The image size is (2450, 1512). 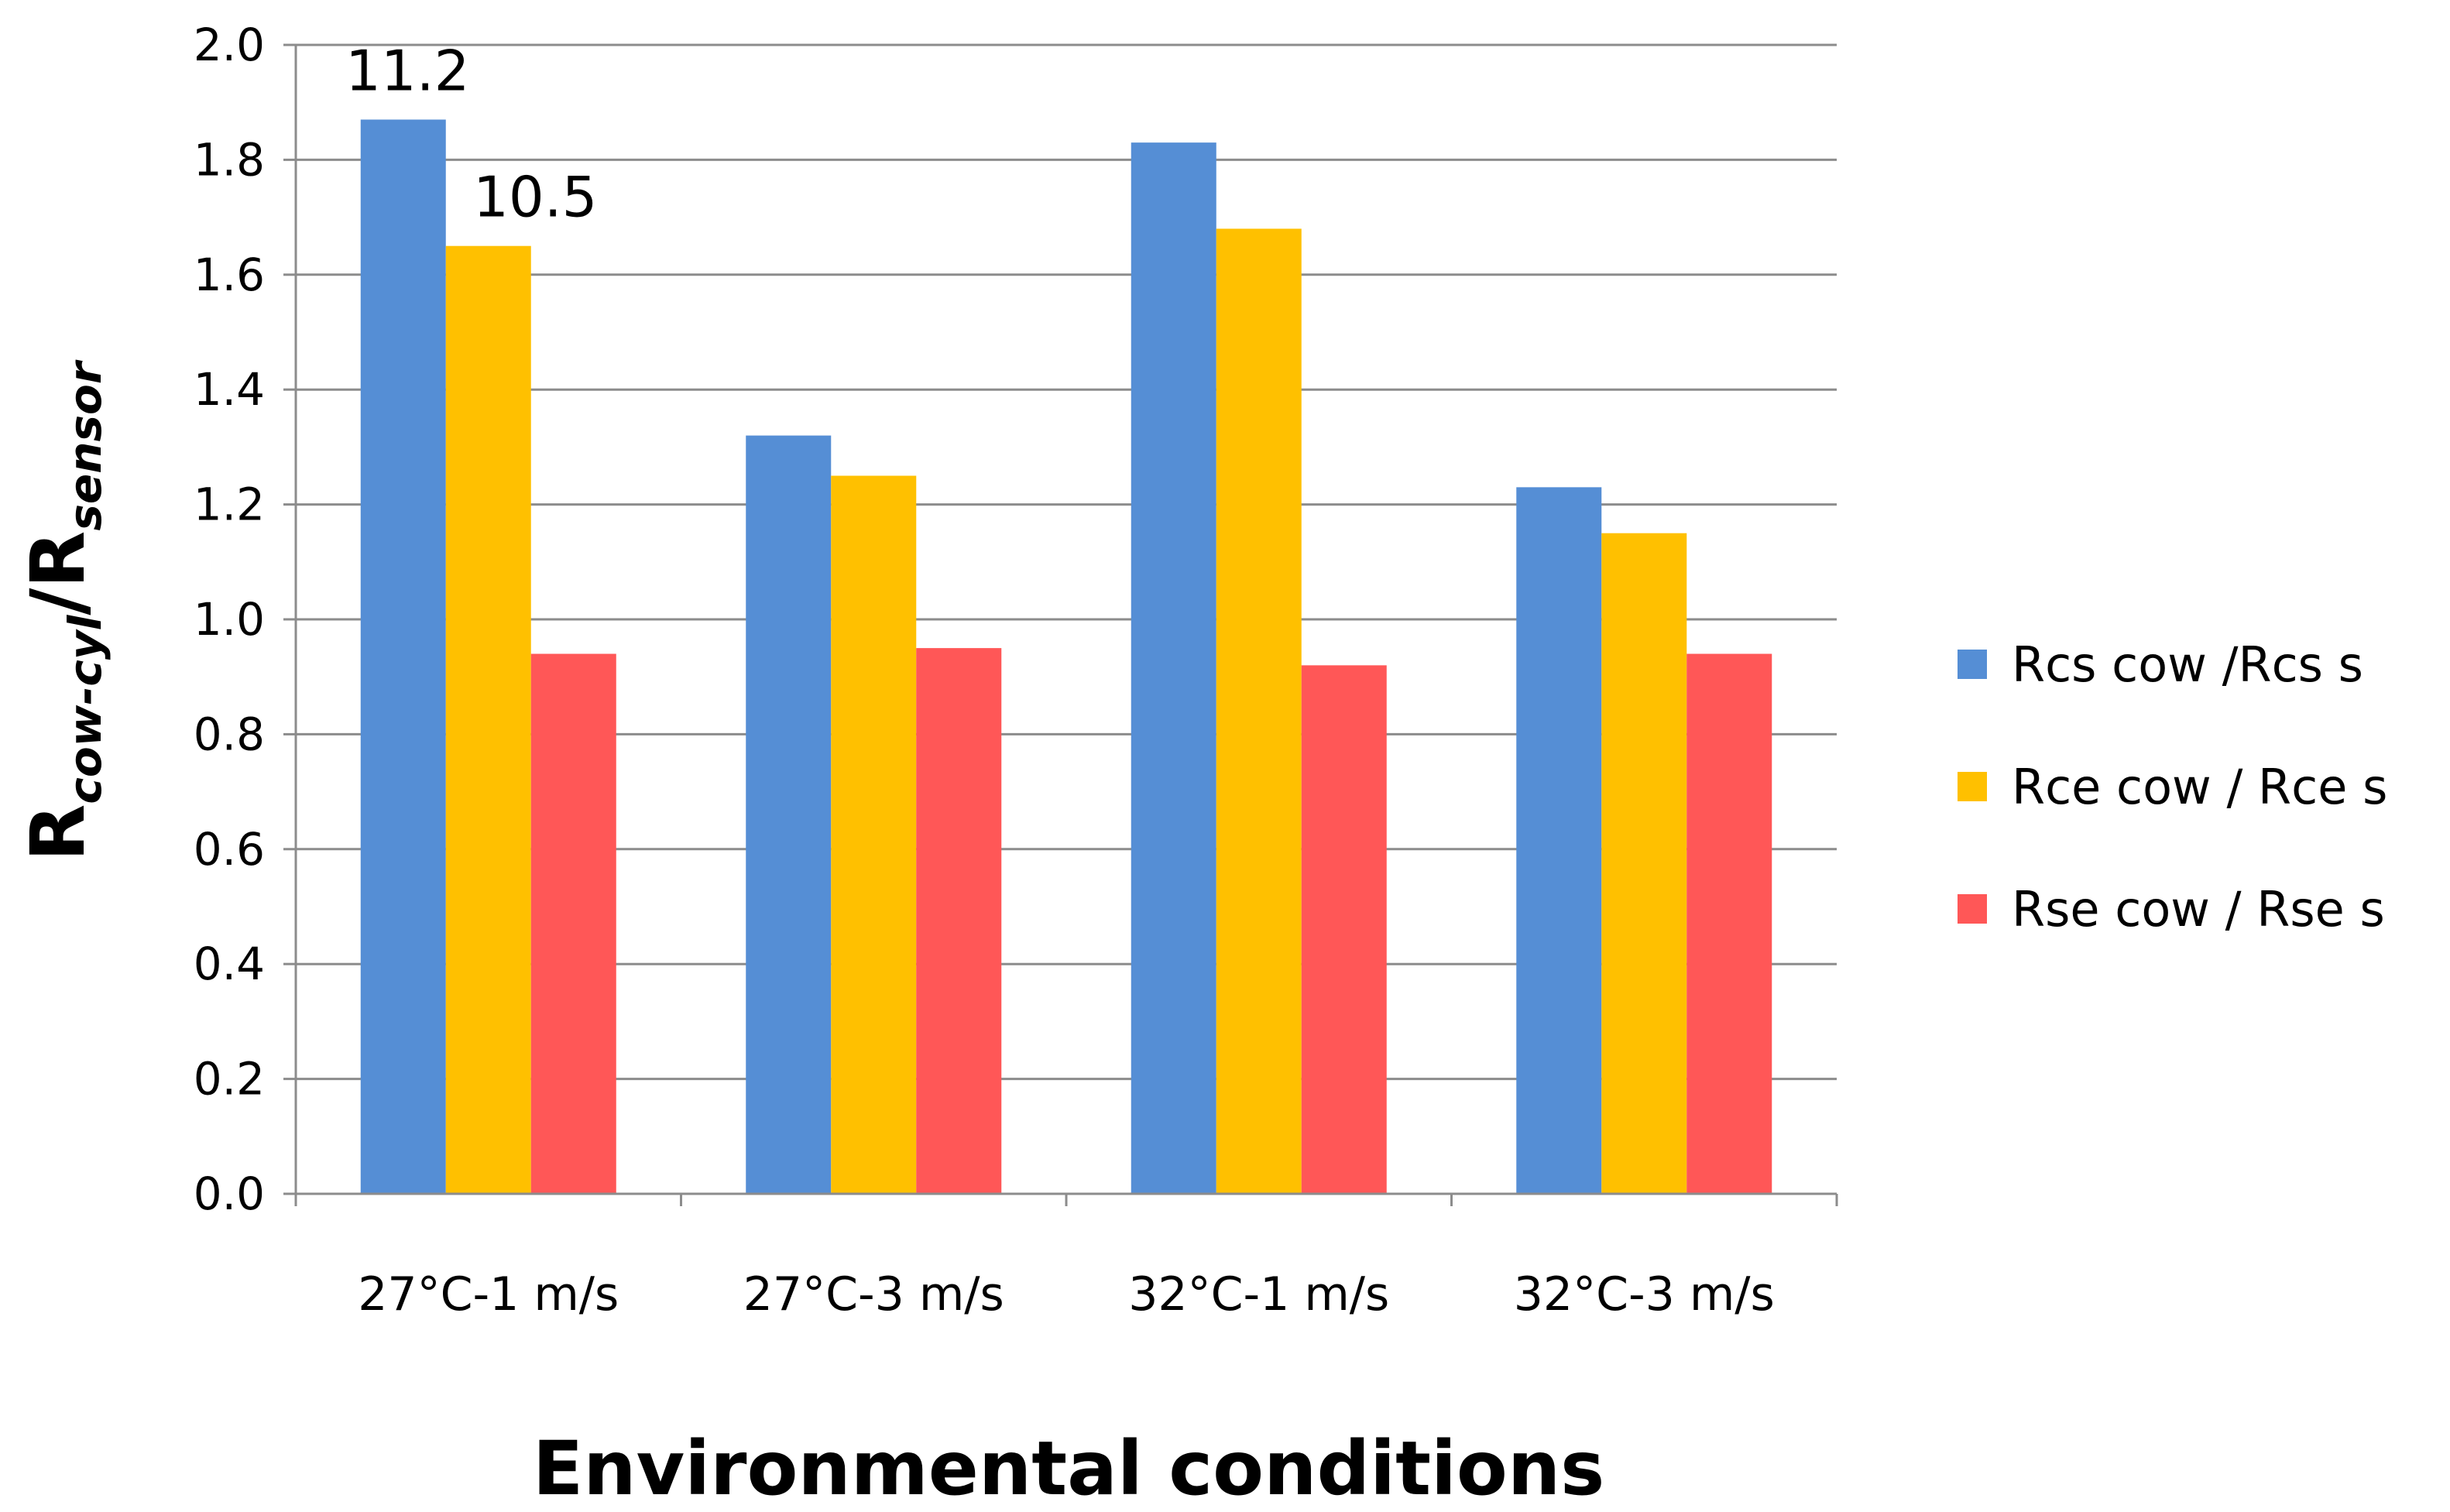 I want to click on y-tick-label: 1.2, so click(x=229, y=504).